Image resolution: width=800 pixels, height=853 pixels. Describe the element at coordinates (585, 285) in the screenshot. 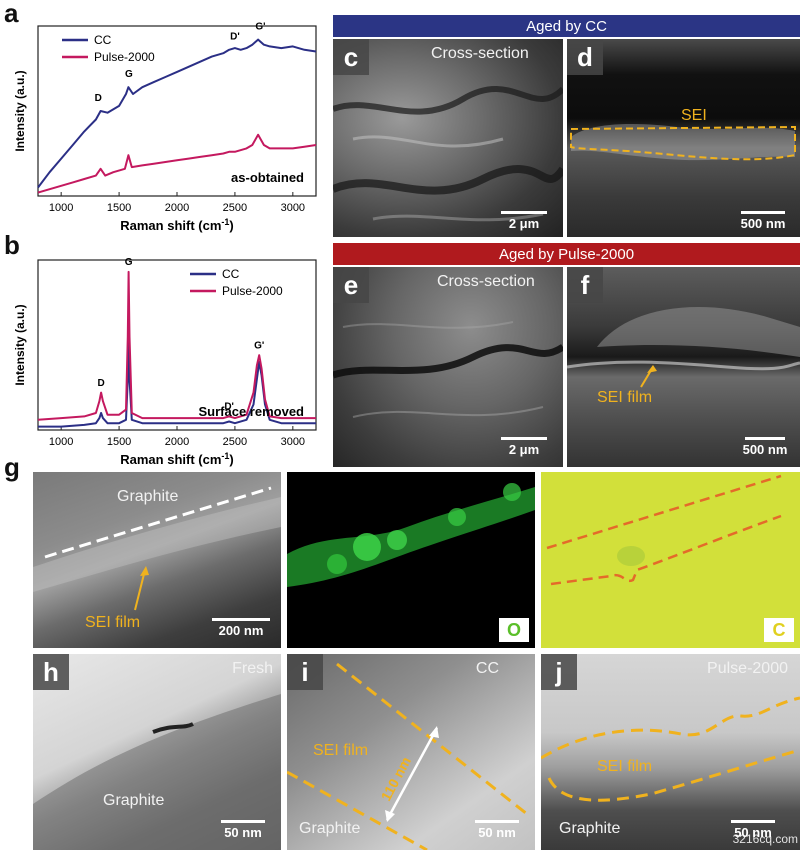

I see `panel-letter-f: f` at that location.